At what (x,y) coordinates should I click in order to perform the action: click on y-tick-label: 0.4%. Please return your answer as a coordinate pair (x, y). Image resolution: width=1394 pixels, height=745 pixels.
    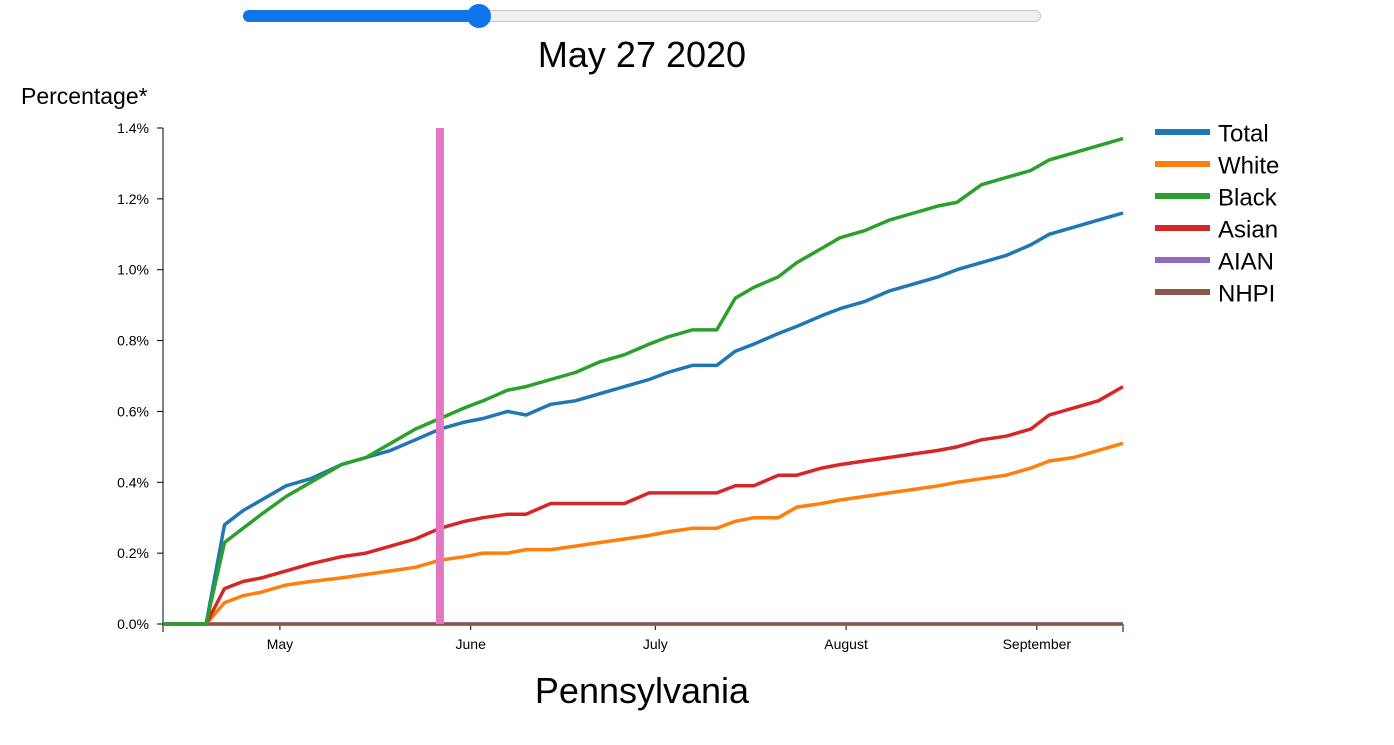
    Looking at the image, I should click on (133, 482).